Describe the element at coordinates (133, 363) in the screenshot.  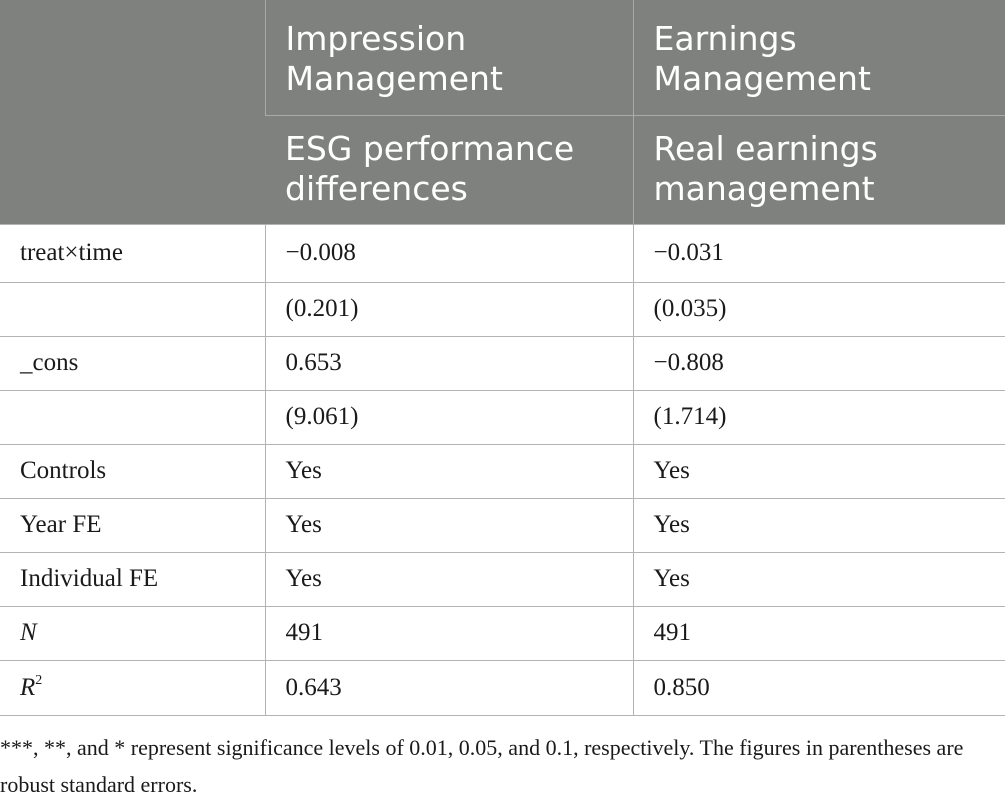
I see `row-label: _cons` at that location.